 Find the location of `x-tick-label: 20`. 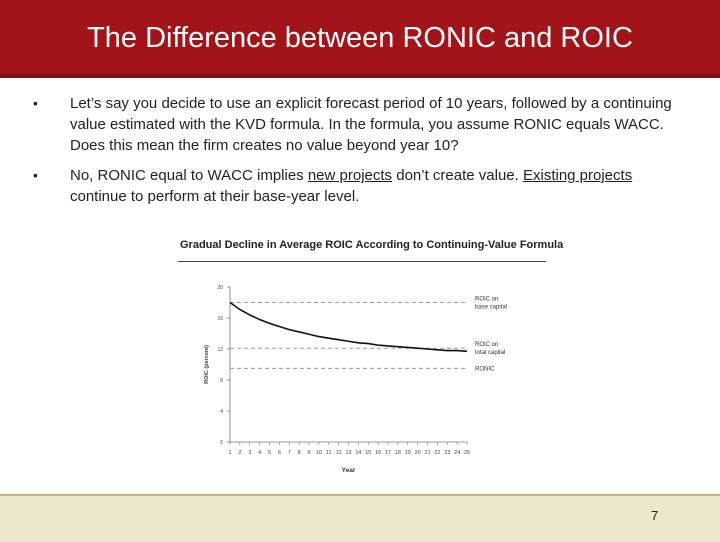

x-tick-label: 20 is located at coordinates (418, 453).